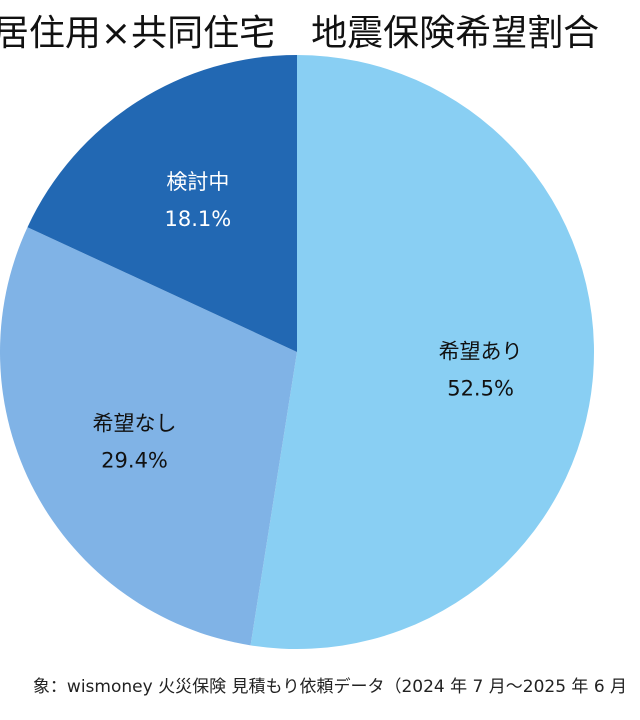 This screenshot has height=720, width=640. I want to click on slice-label-3: 検討中, so click(197, 182).